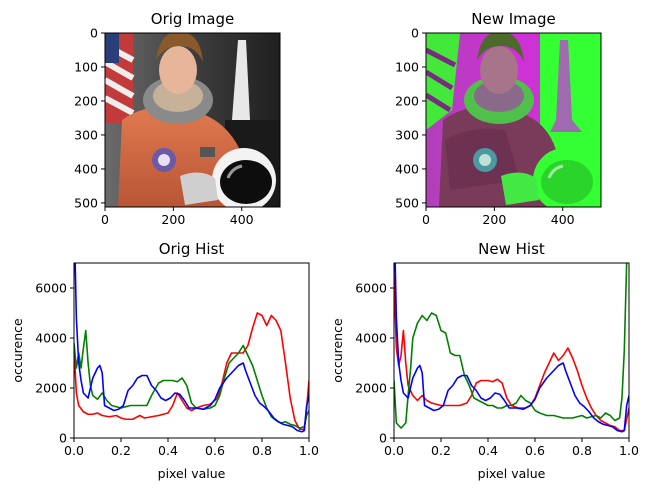 Image resolution: width=651 pixels, height=491 pixels. I want to click on new-hist-xlabel: pixel value, so click(512, 473).